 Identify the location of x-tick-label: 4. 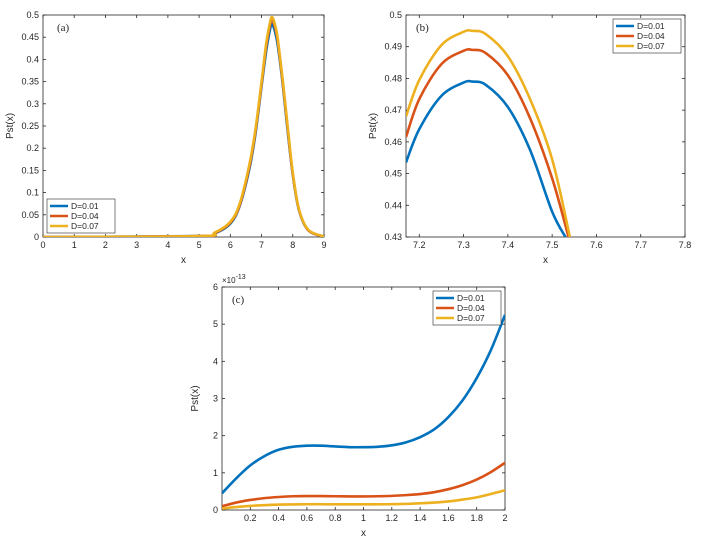
(167, 245).